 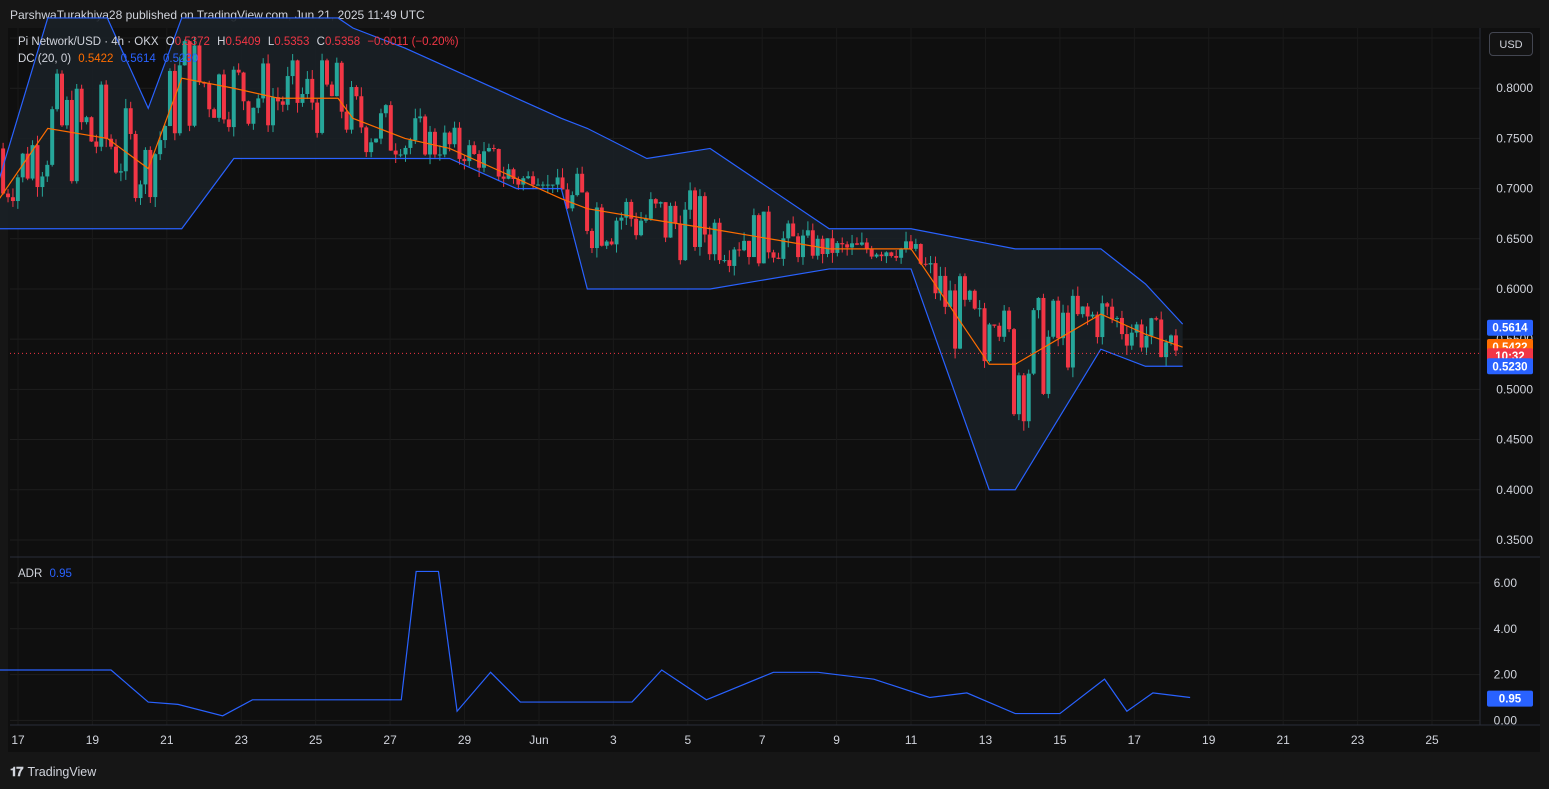 What do you see at coordinates (465, 740) in the screenshot?
I see `time-tick-label: 29` at bounding box center [465, 740].